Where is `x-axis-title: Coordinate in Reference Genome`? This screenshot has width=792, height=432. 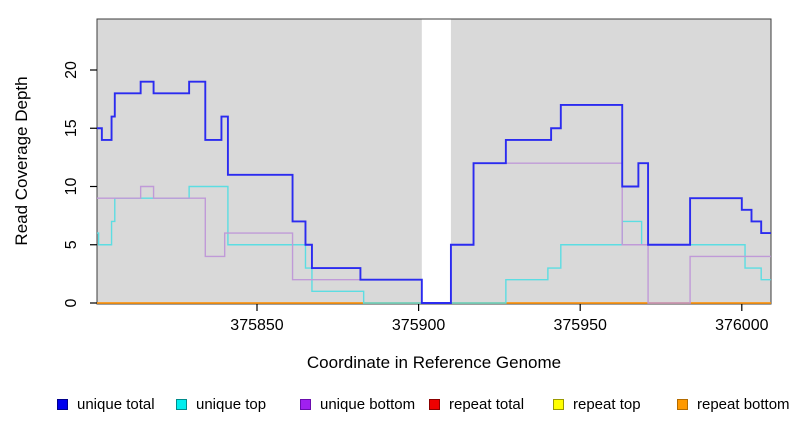
x-axis-title: Coordinate in Reference Genome is located at coordinates (434, 362).